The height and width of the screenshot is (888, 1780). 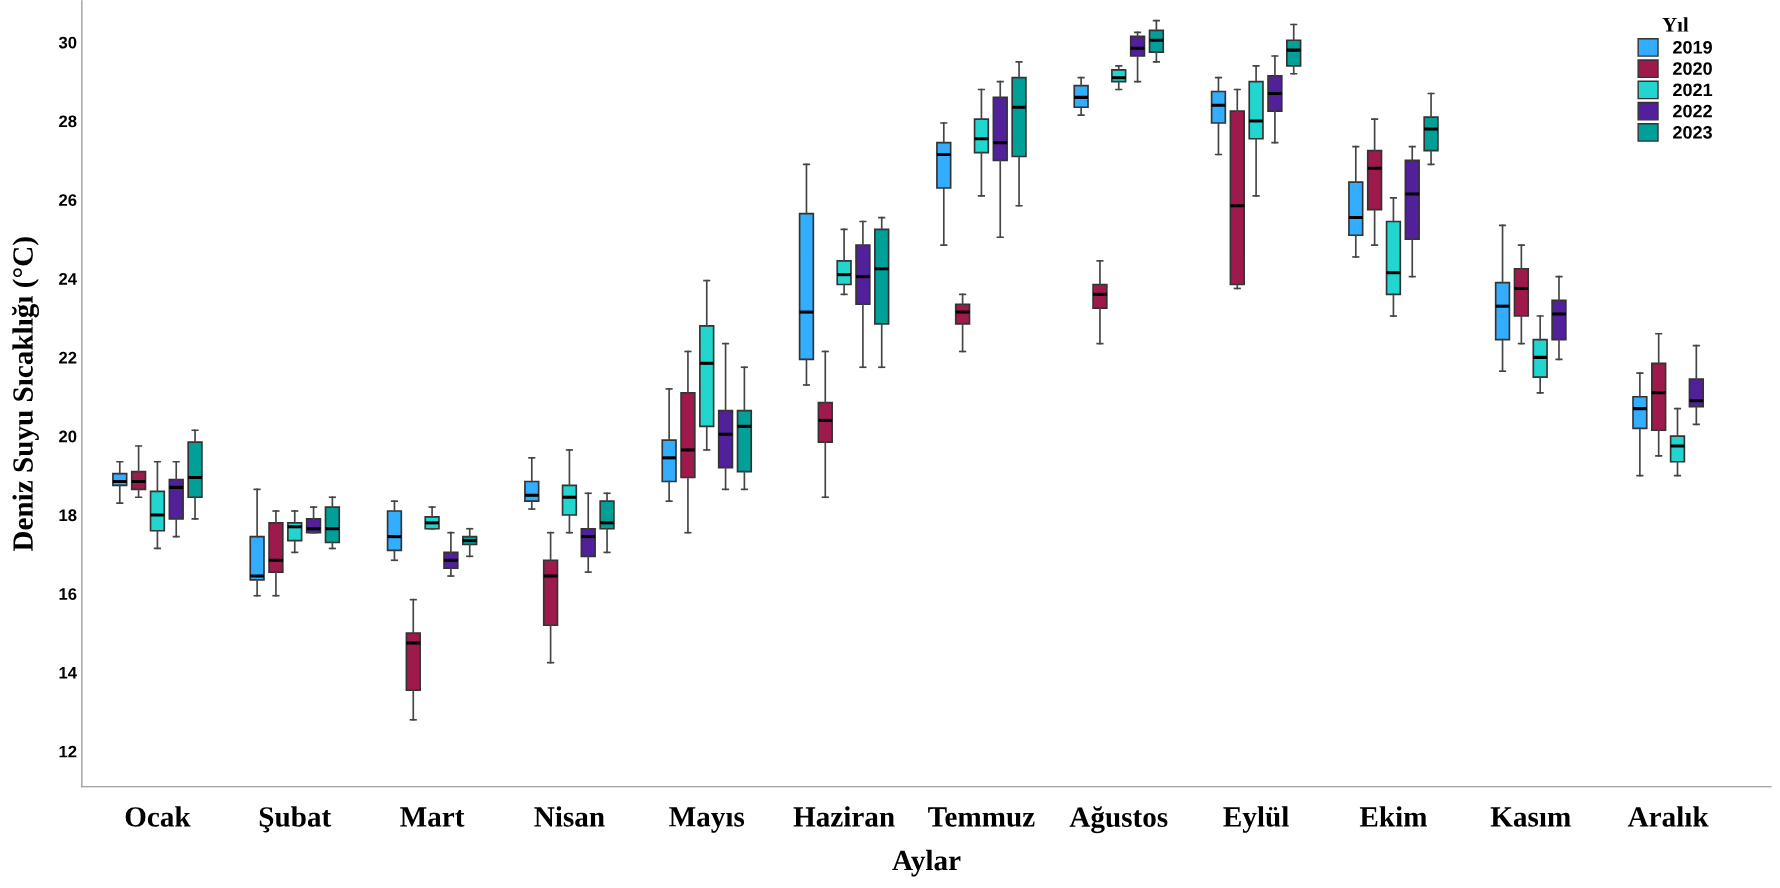 I want to click on x-tick-label: Ocak, so click(x=158, y=816).